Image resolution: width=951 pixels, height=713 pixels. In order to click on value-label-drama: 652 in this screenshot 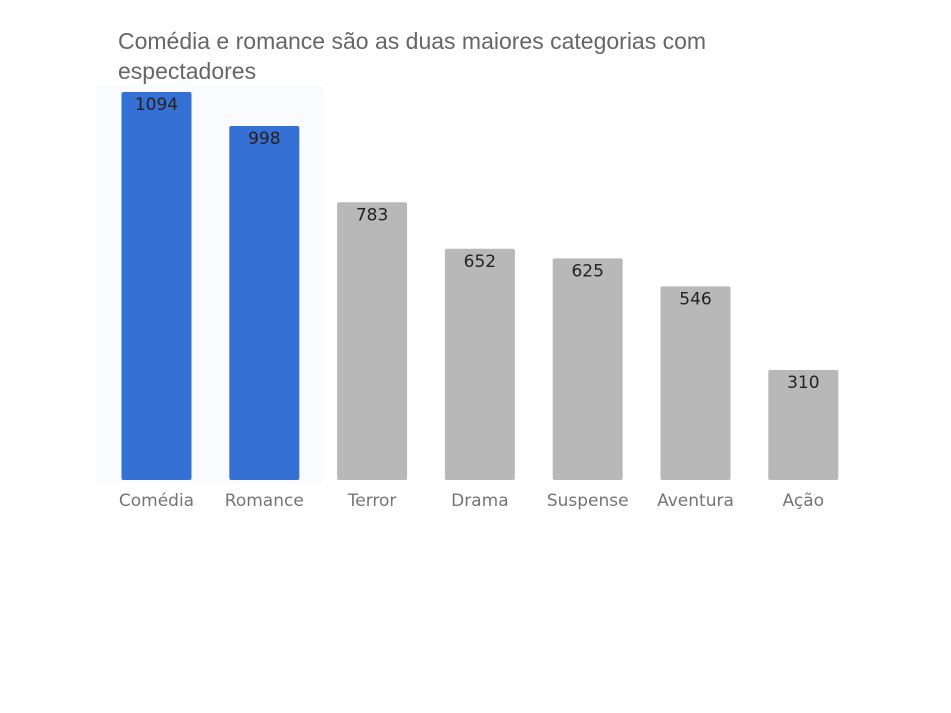, I will do `click(480, 262)`.